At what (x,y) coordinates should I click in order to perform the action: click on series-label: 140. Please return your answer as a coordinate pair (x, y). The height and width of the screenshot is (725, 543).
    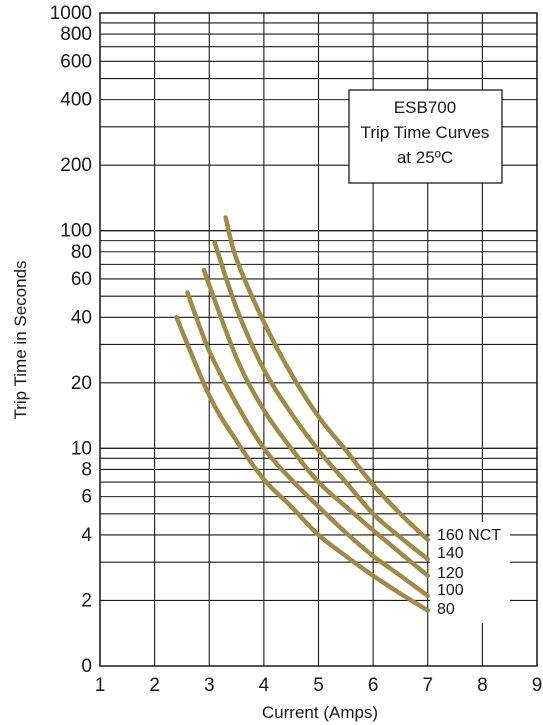
    Looking at the image, I should click on (450, 553).